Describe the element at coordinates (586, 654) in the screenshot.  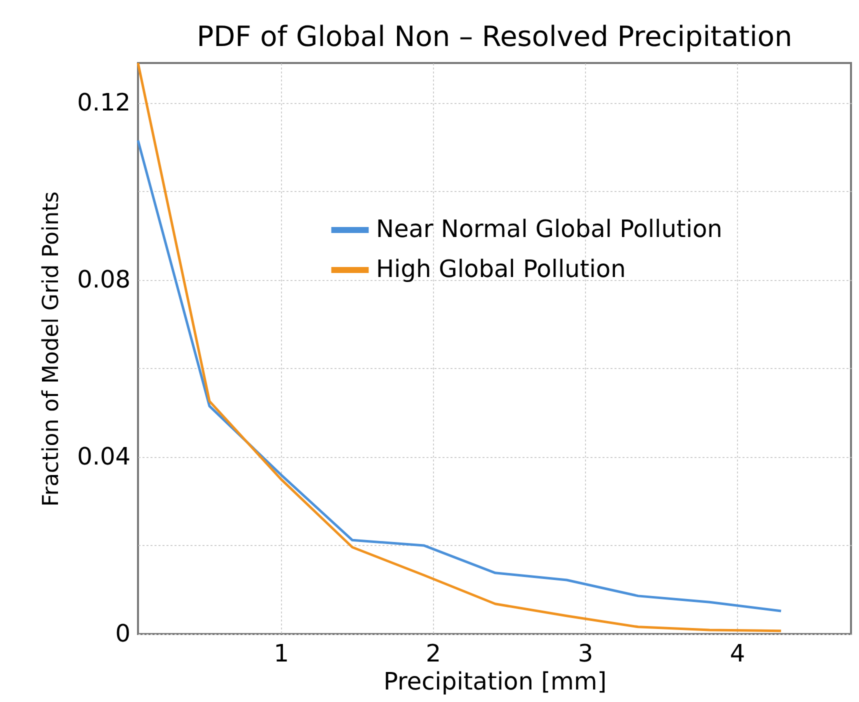
I see `x-tick-label: 3` at that location.